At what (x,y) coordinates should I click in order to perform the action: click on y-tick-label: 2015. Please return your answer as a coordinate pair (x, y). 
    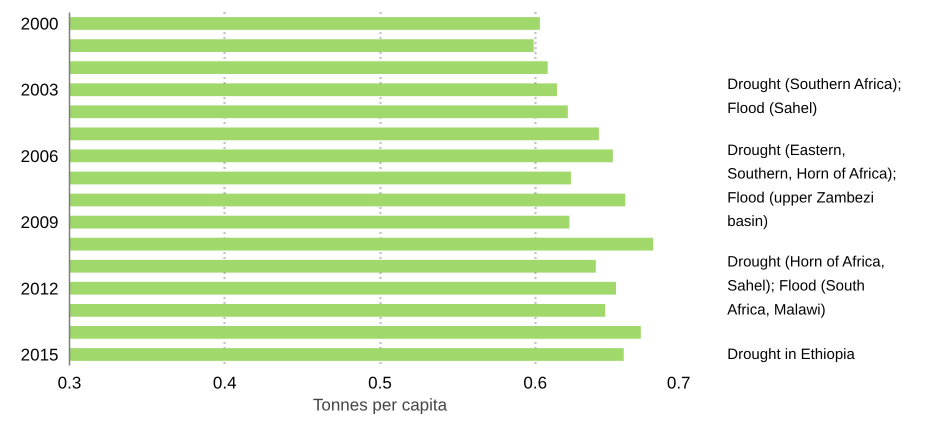
    Looking at the image, I should click on (39, 354).